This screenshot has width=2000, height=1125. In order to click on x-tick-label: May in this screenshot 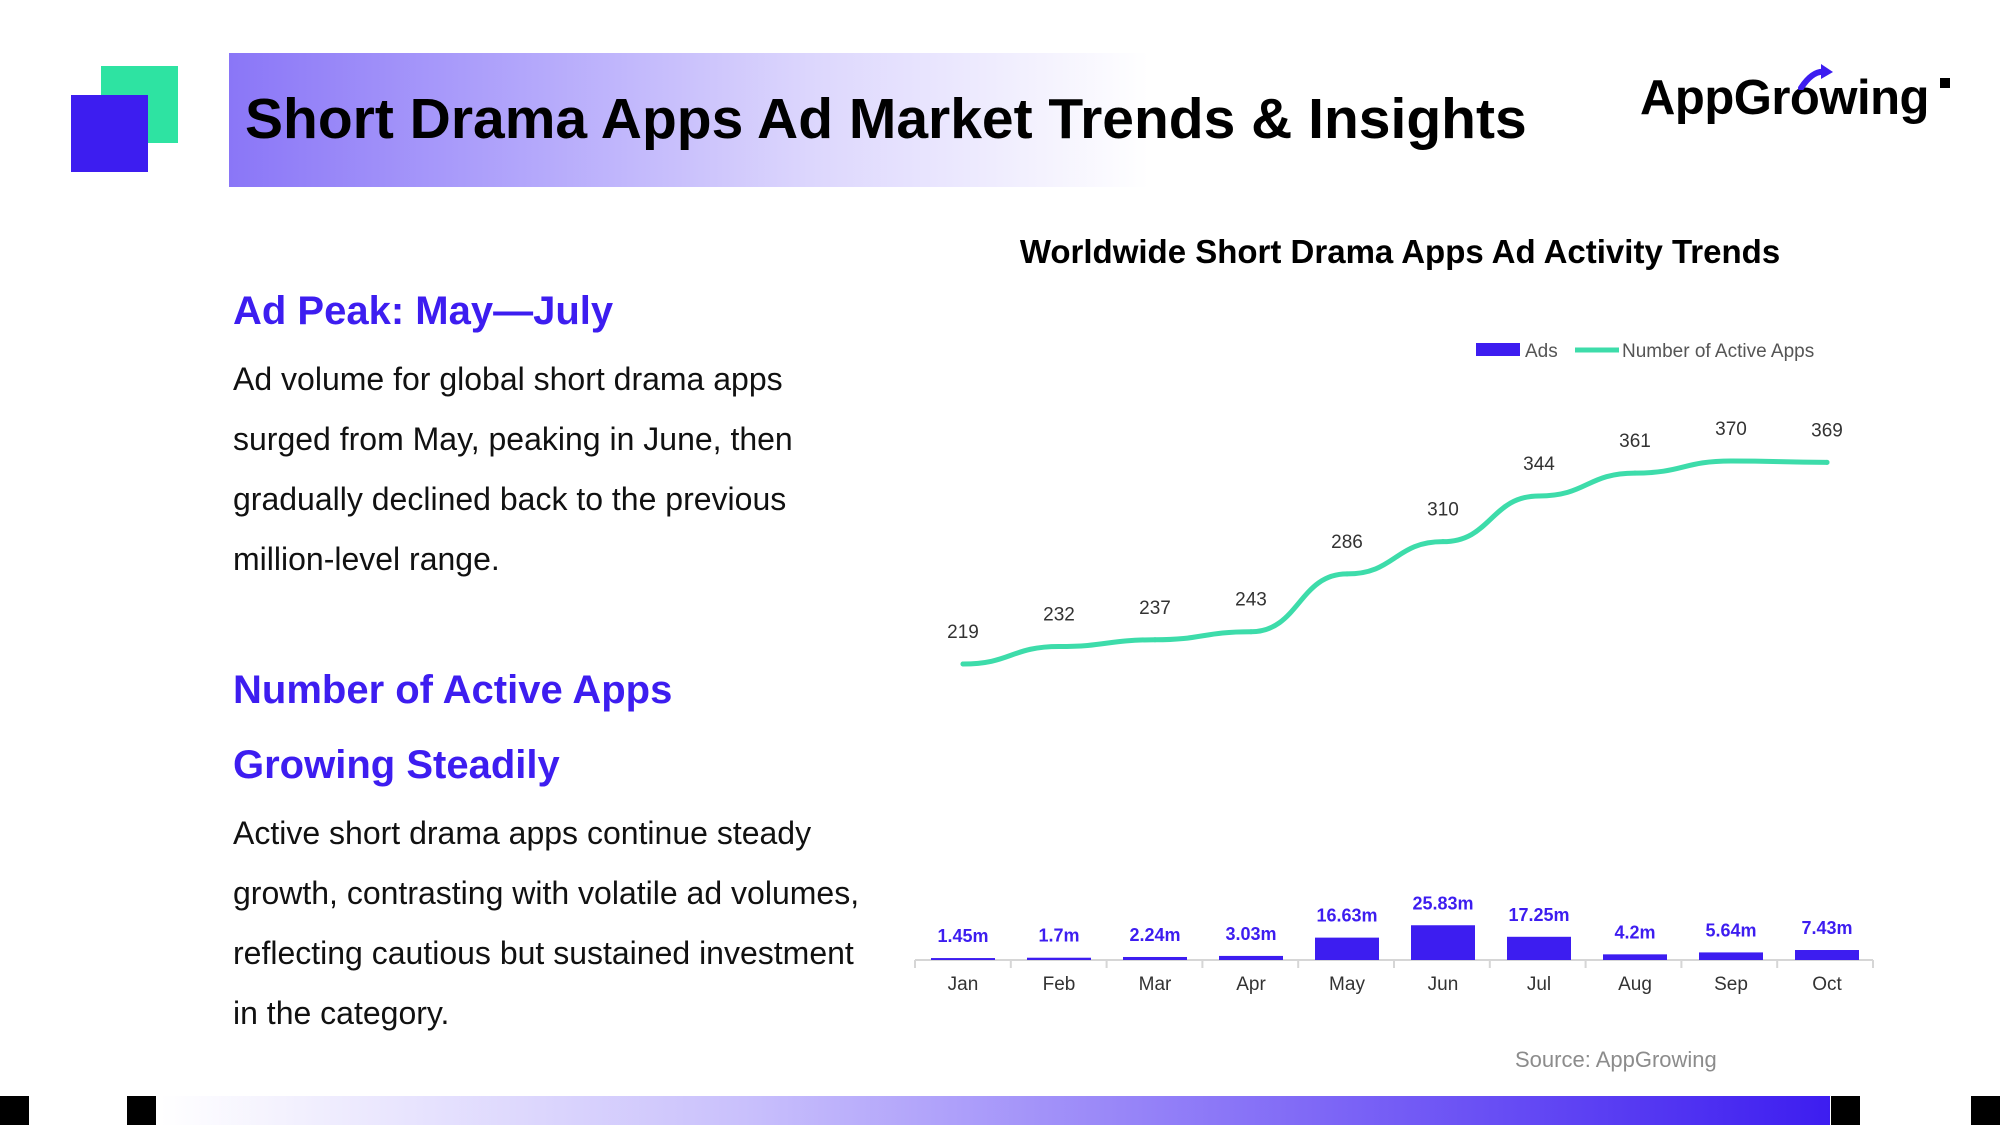, I will do `click(1347, 984)`.